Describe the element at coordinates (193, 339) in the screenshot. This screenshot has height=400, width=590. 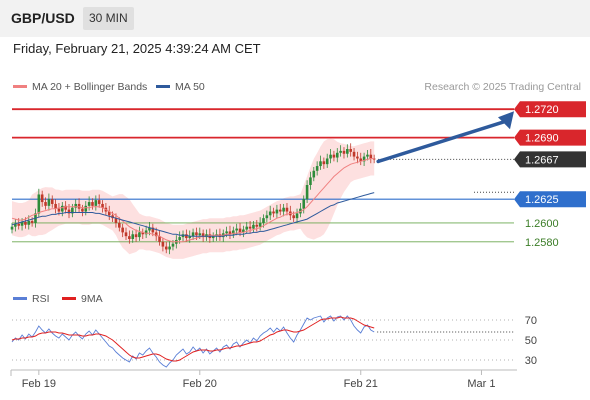
I see `rsi-ma9-line` at that location.